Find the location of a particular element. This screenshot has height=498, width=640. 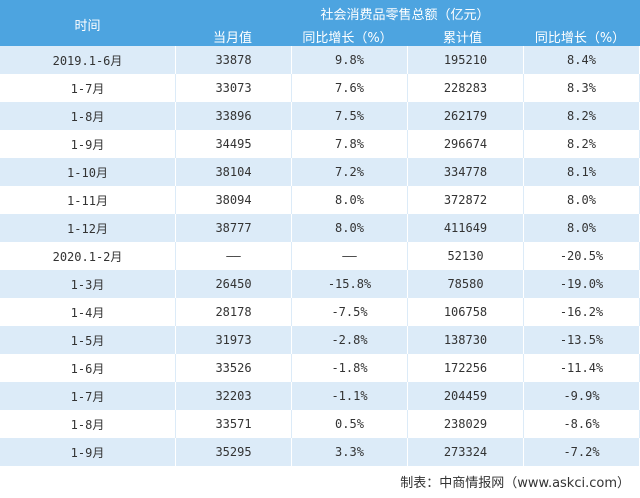

source-note: 制表：中商情报网（www.askci.com） is located at coordinates (515, 483).